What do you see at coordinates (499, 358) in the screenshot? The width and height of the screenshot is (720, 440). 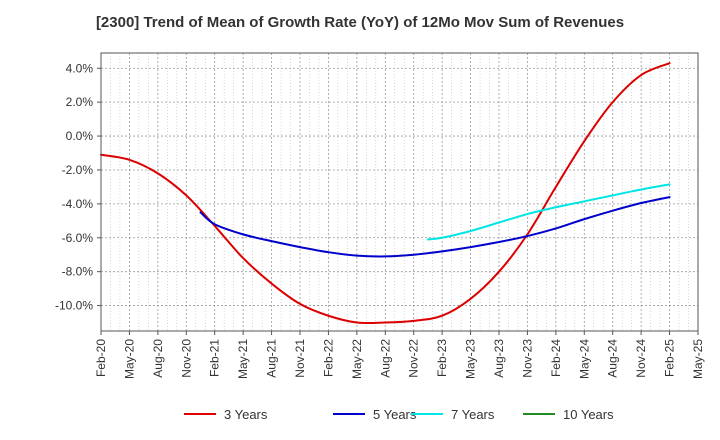 I see `x-tick-label: Aug-23` at bounding box center [499, 358].